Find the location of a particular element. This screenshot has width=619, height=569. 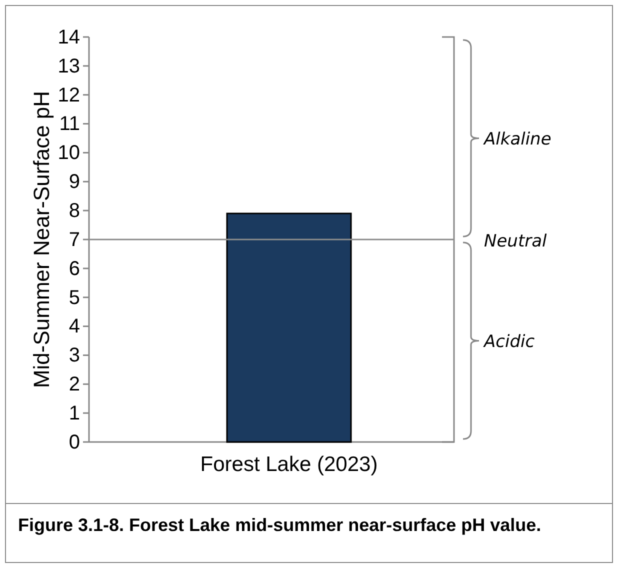

y-tick-label: 7 is located at coordinates (74, 239).